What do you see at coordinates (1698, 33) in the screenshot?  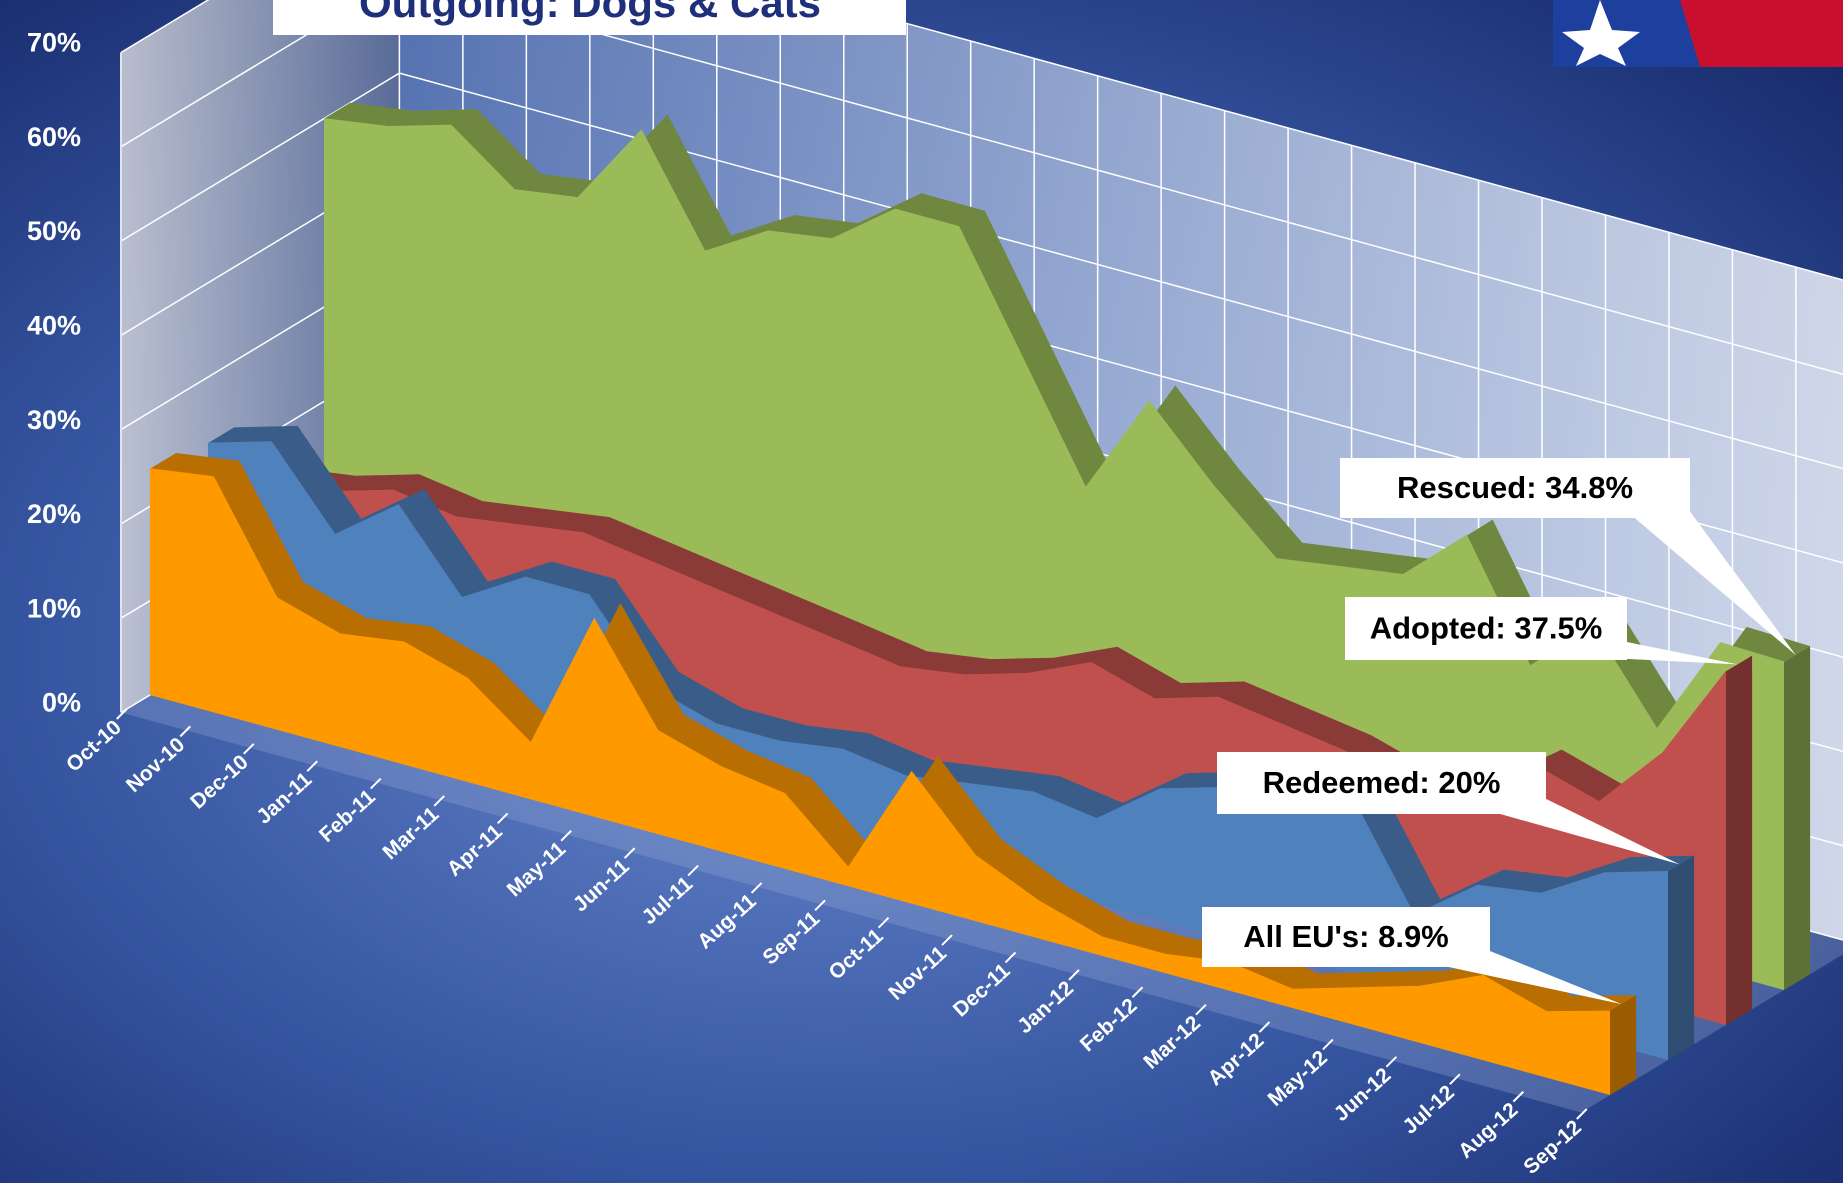 I see `logo` at bounding box center [1698, 33].